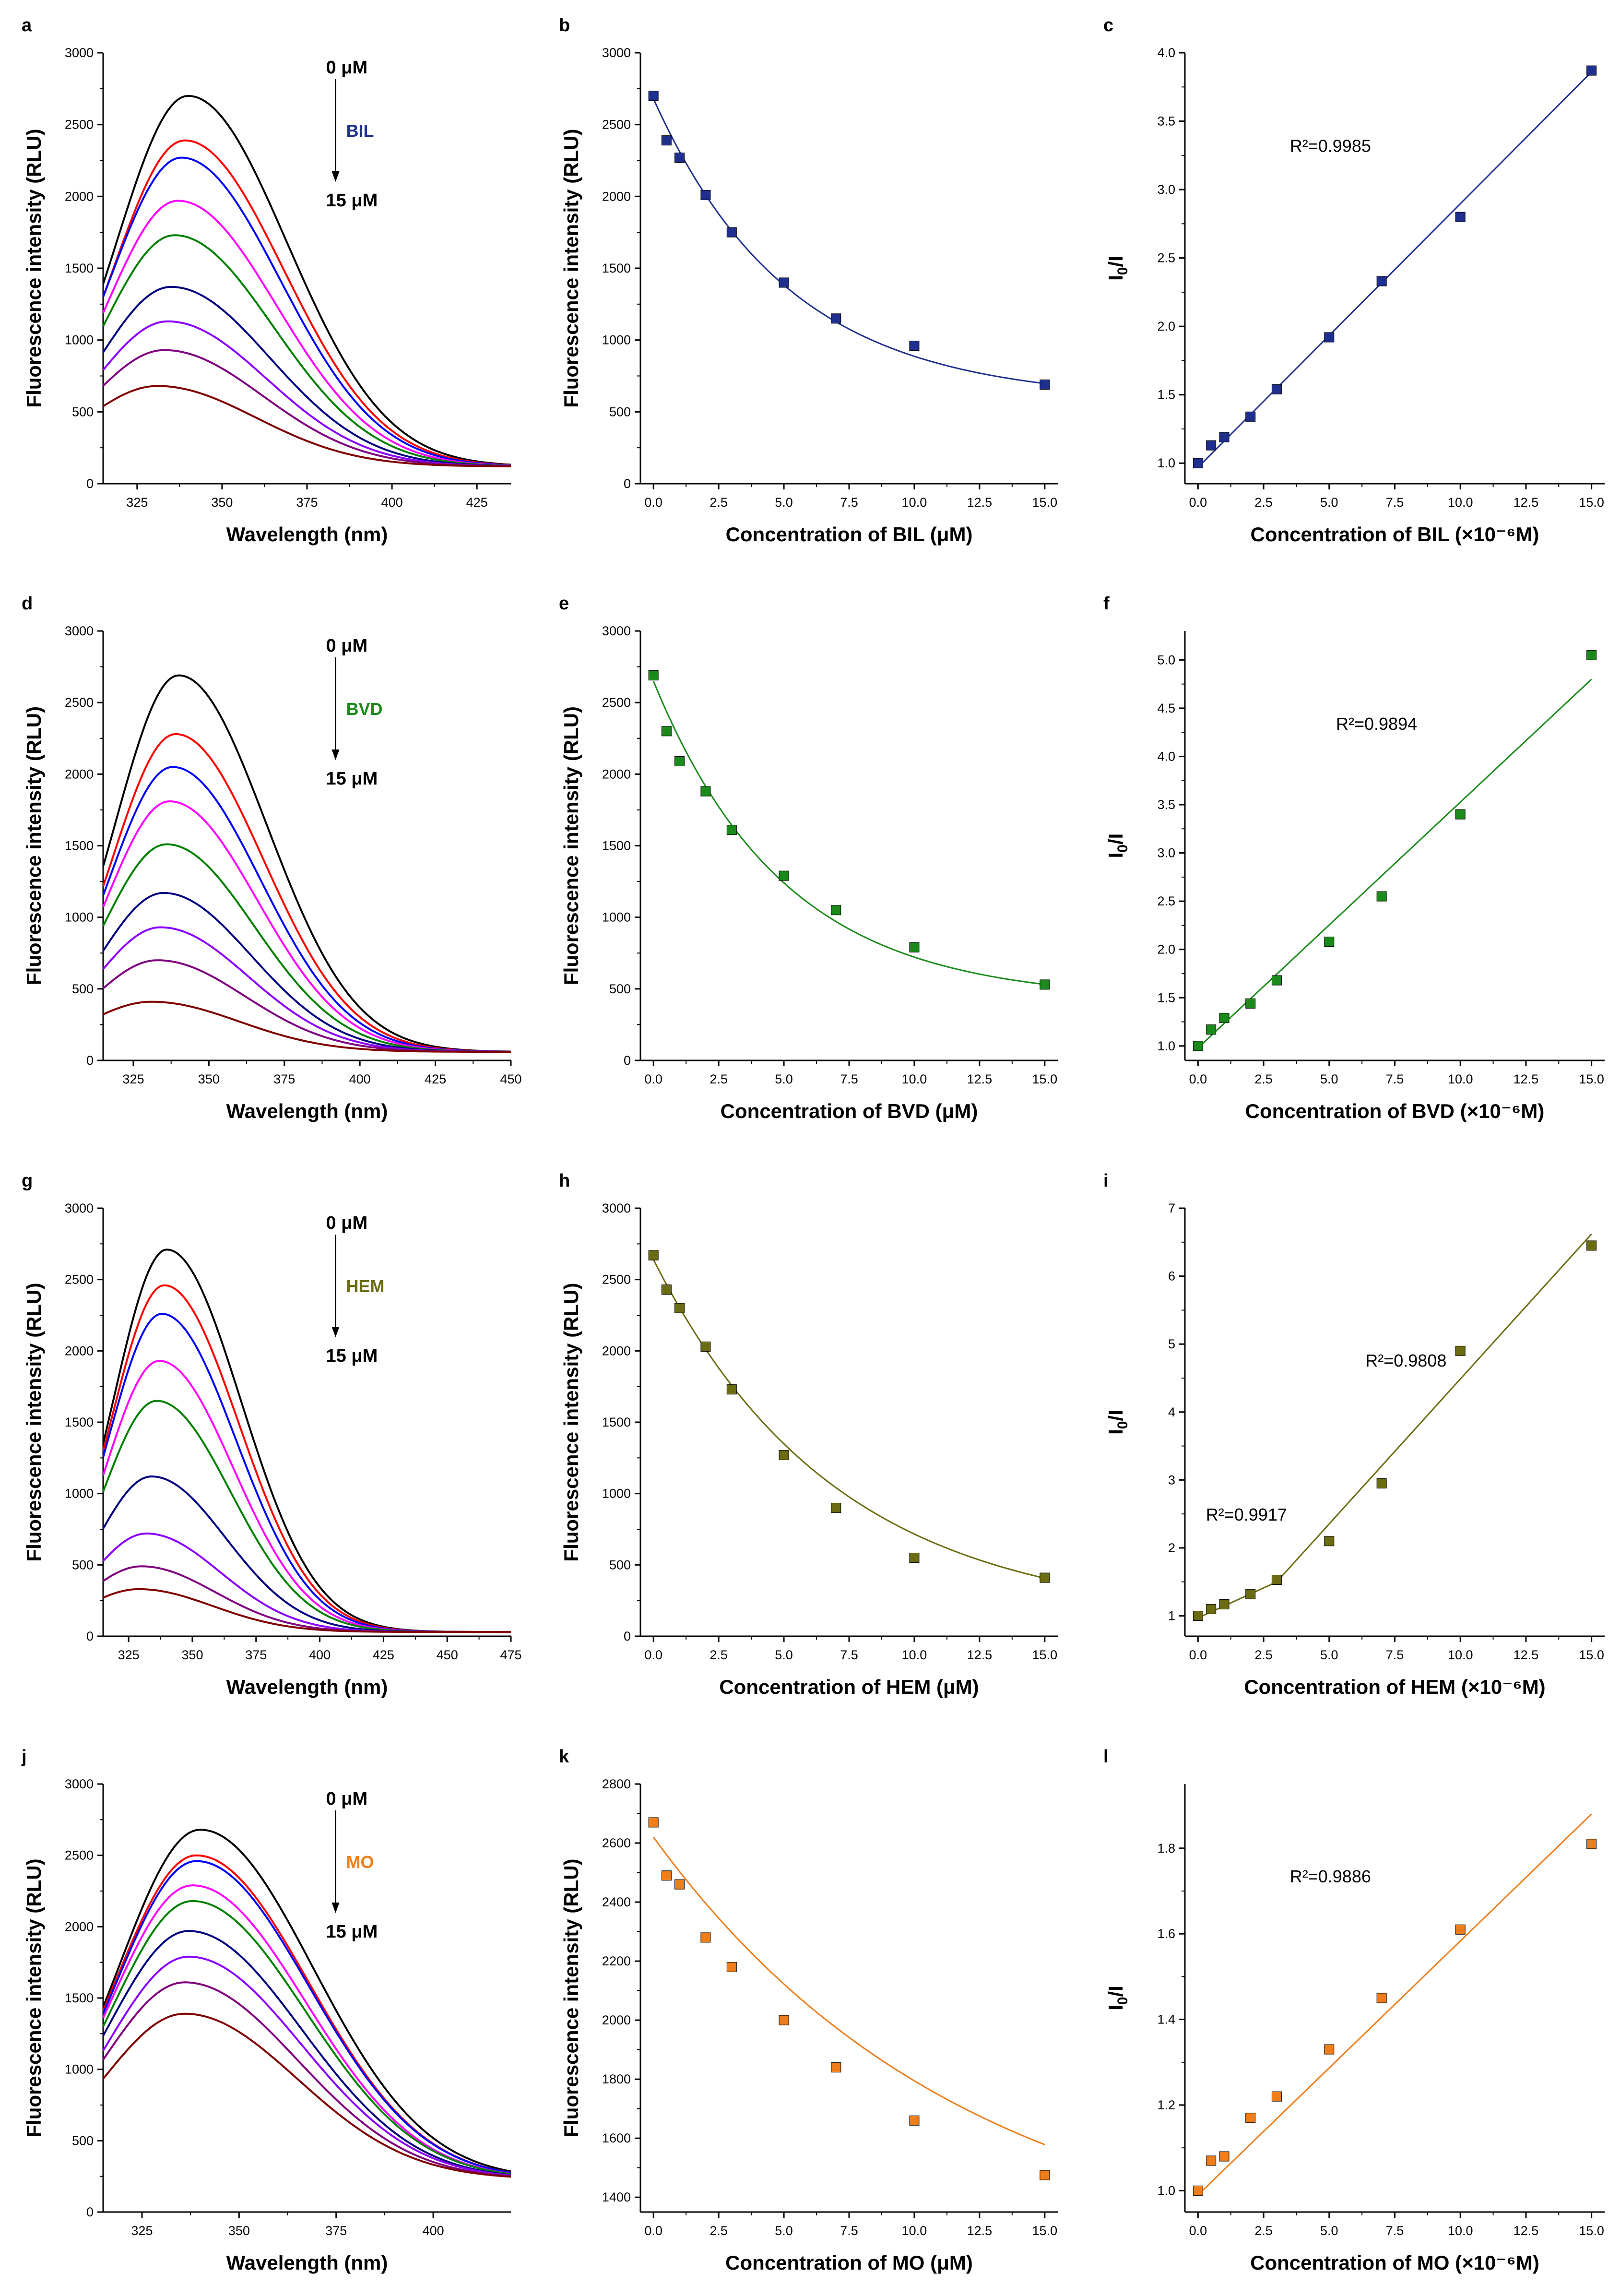  Describe the element at coordinates (616, 2138) in the screenshot. I see `y-tick-label: 1600` at that location.